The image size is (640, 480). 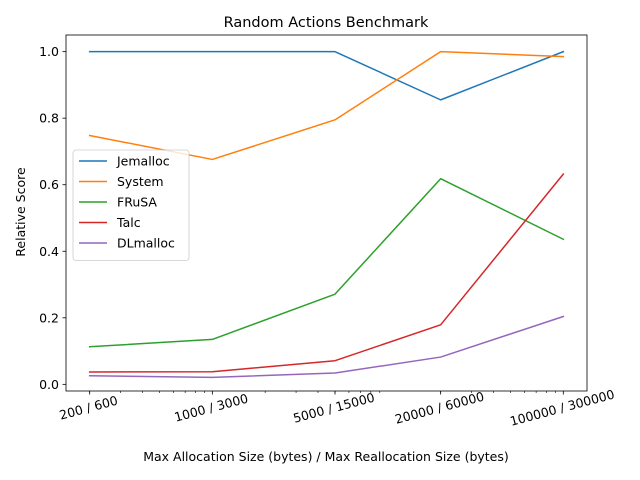 I want to click on y-tick-label: 0.6, so click(x=49, y=184).